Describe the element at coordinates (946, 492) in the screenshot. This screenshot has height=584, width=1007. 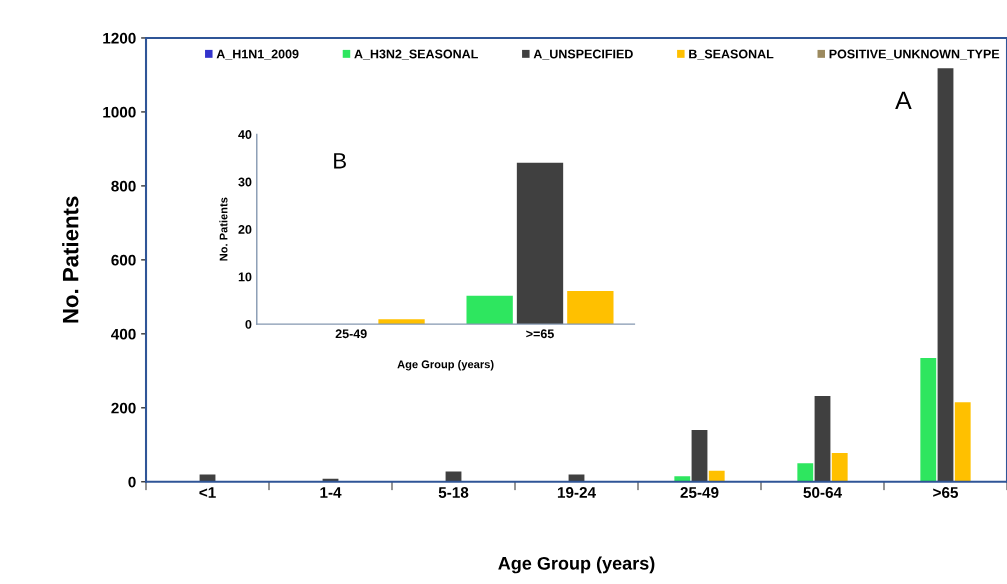
I see `x-tick-label: >65` at that location.